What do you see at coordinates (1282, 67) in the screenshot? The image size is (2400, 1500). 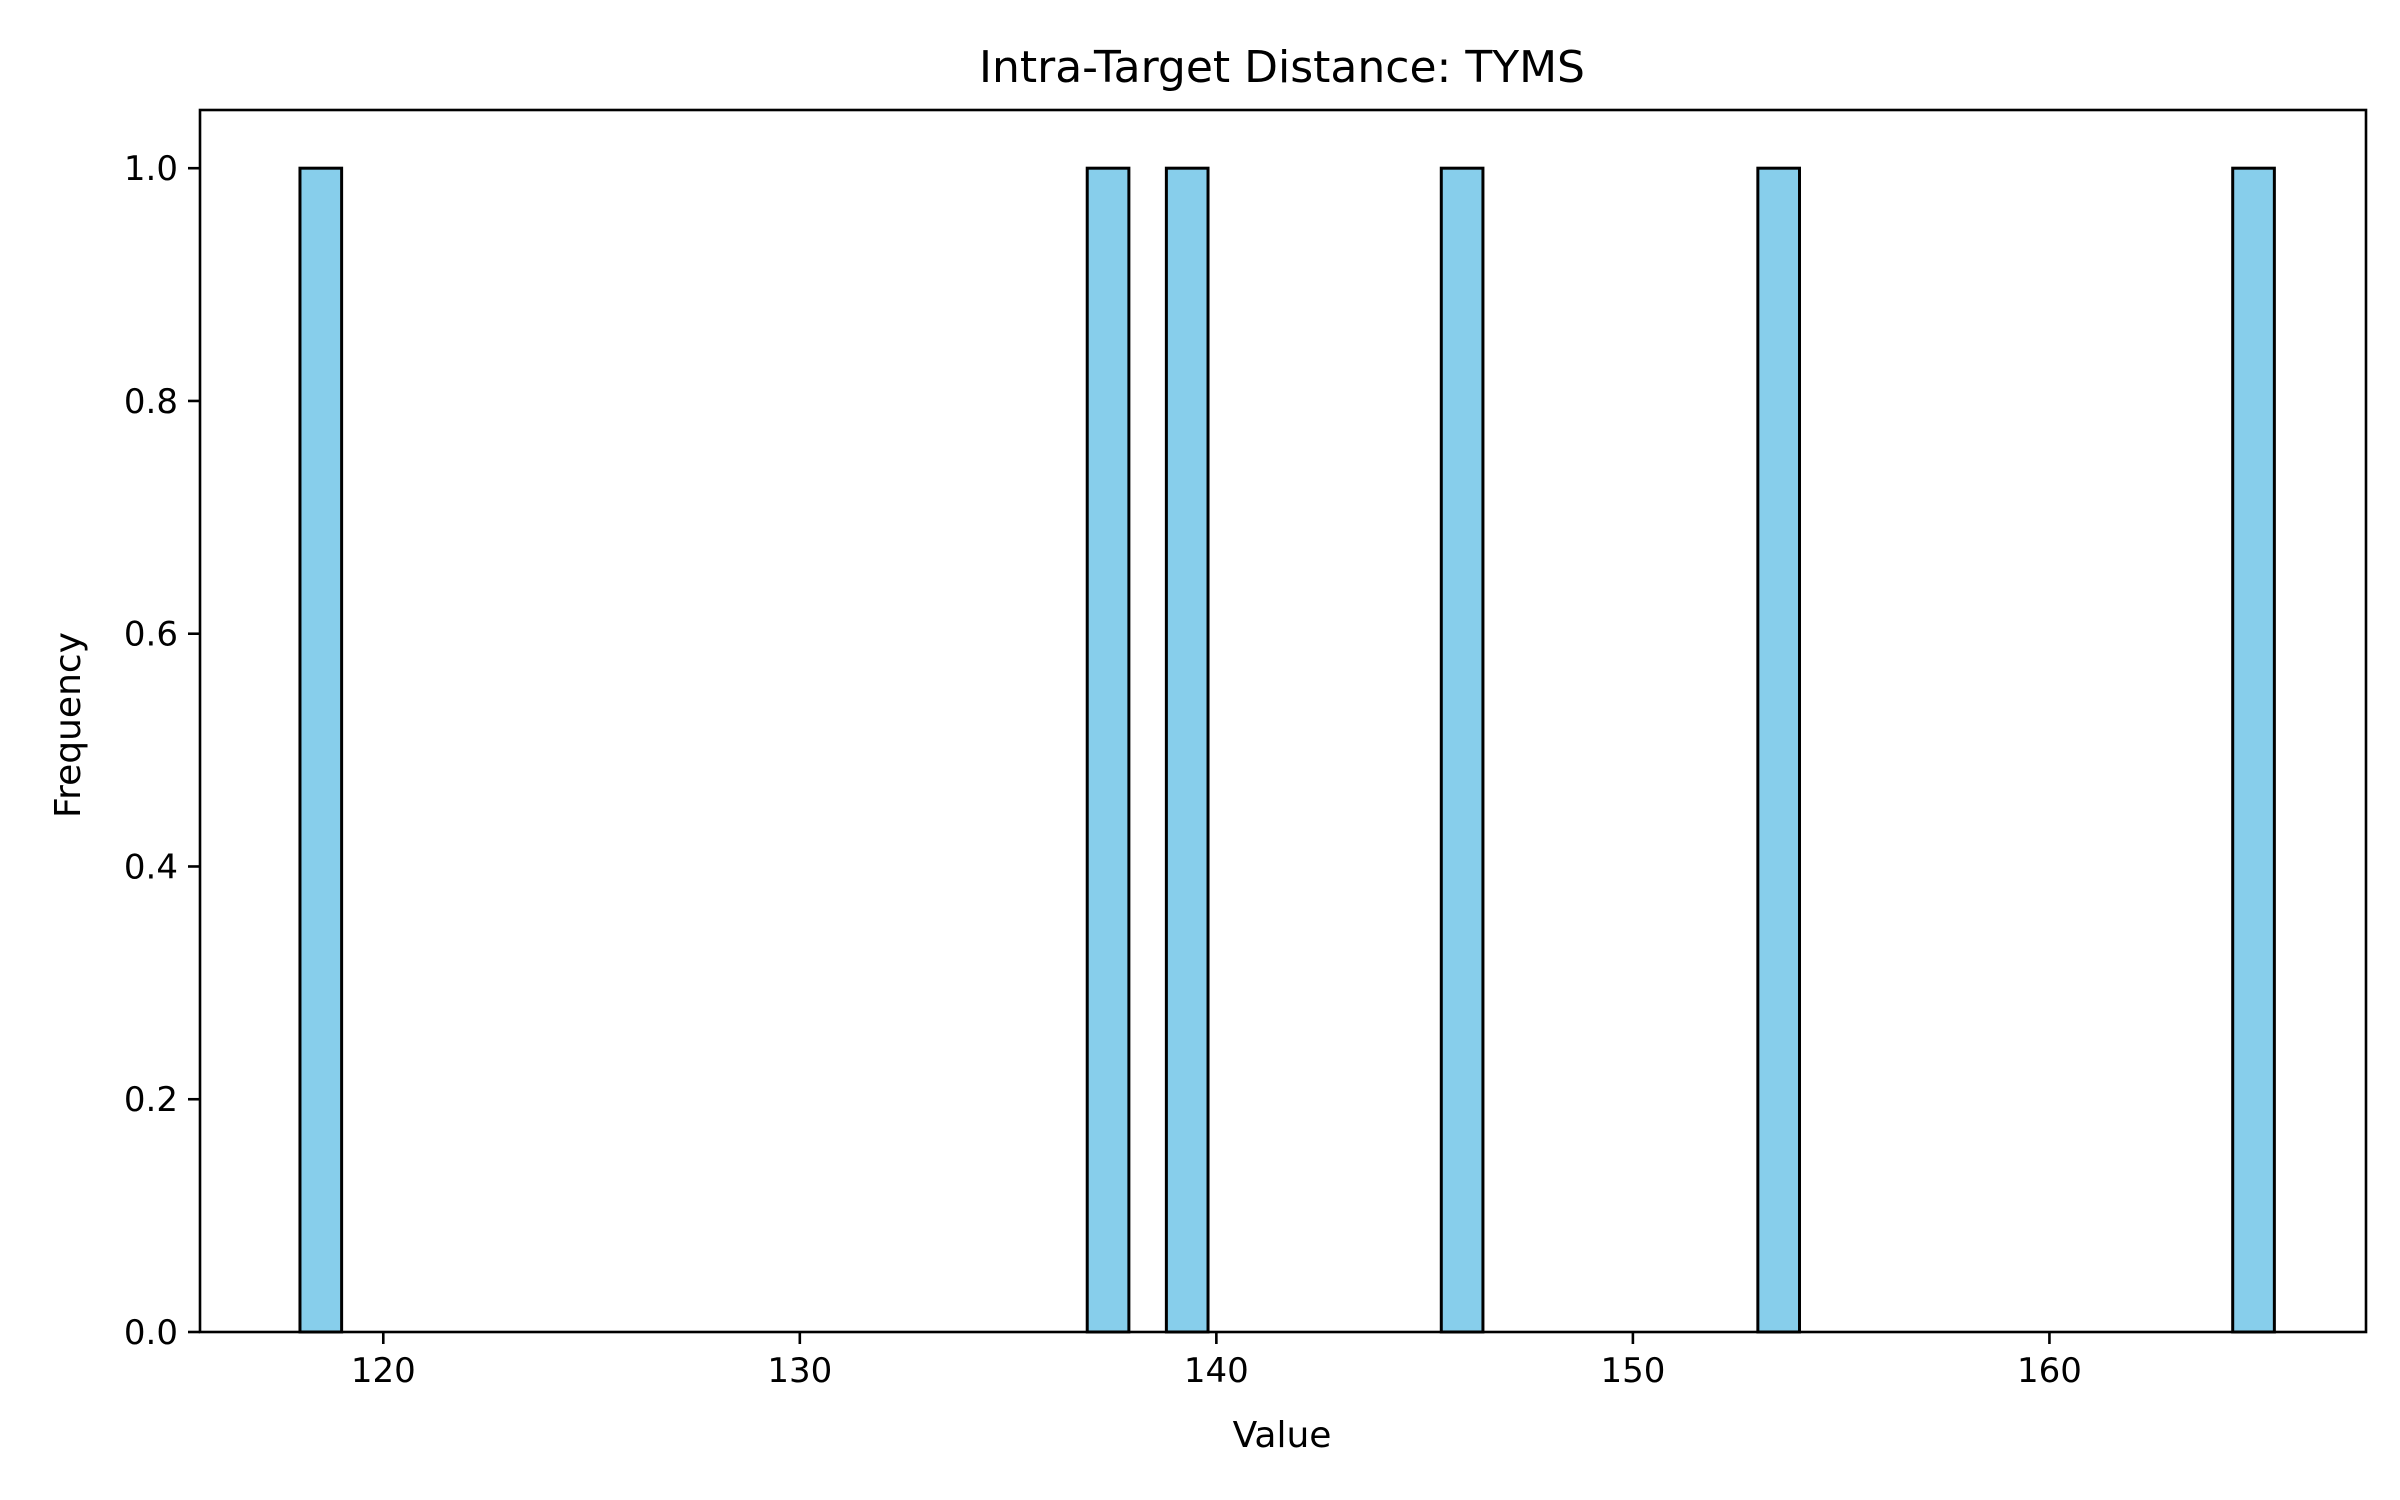 I see `chart-title: Intra-Target Distance: TYMS` at bounding box center [1282, 67].